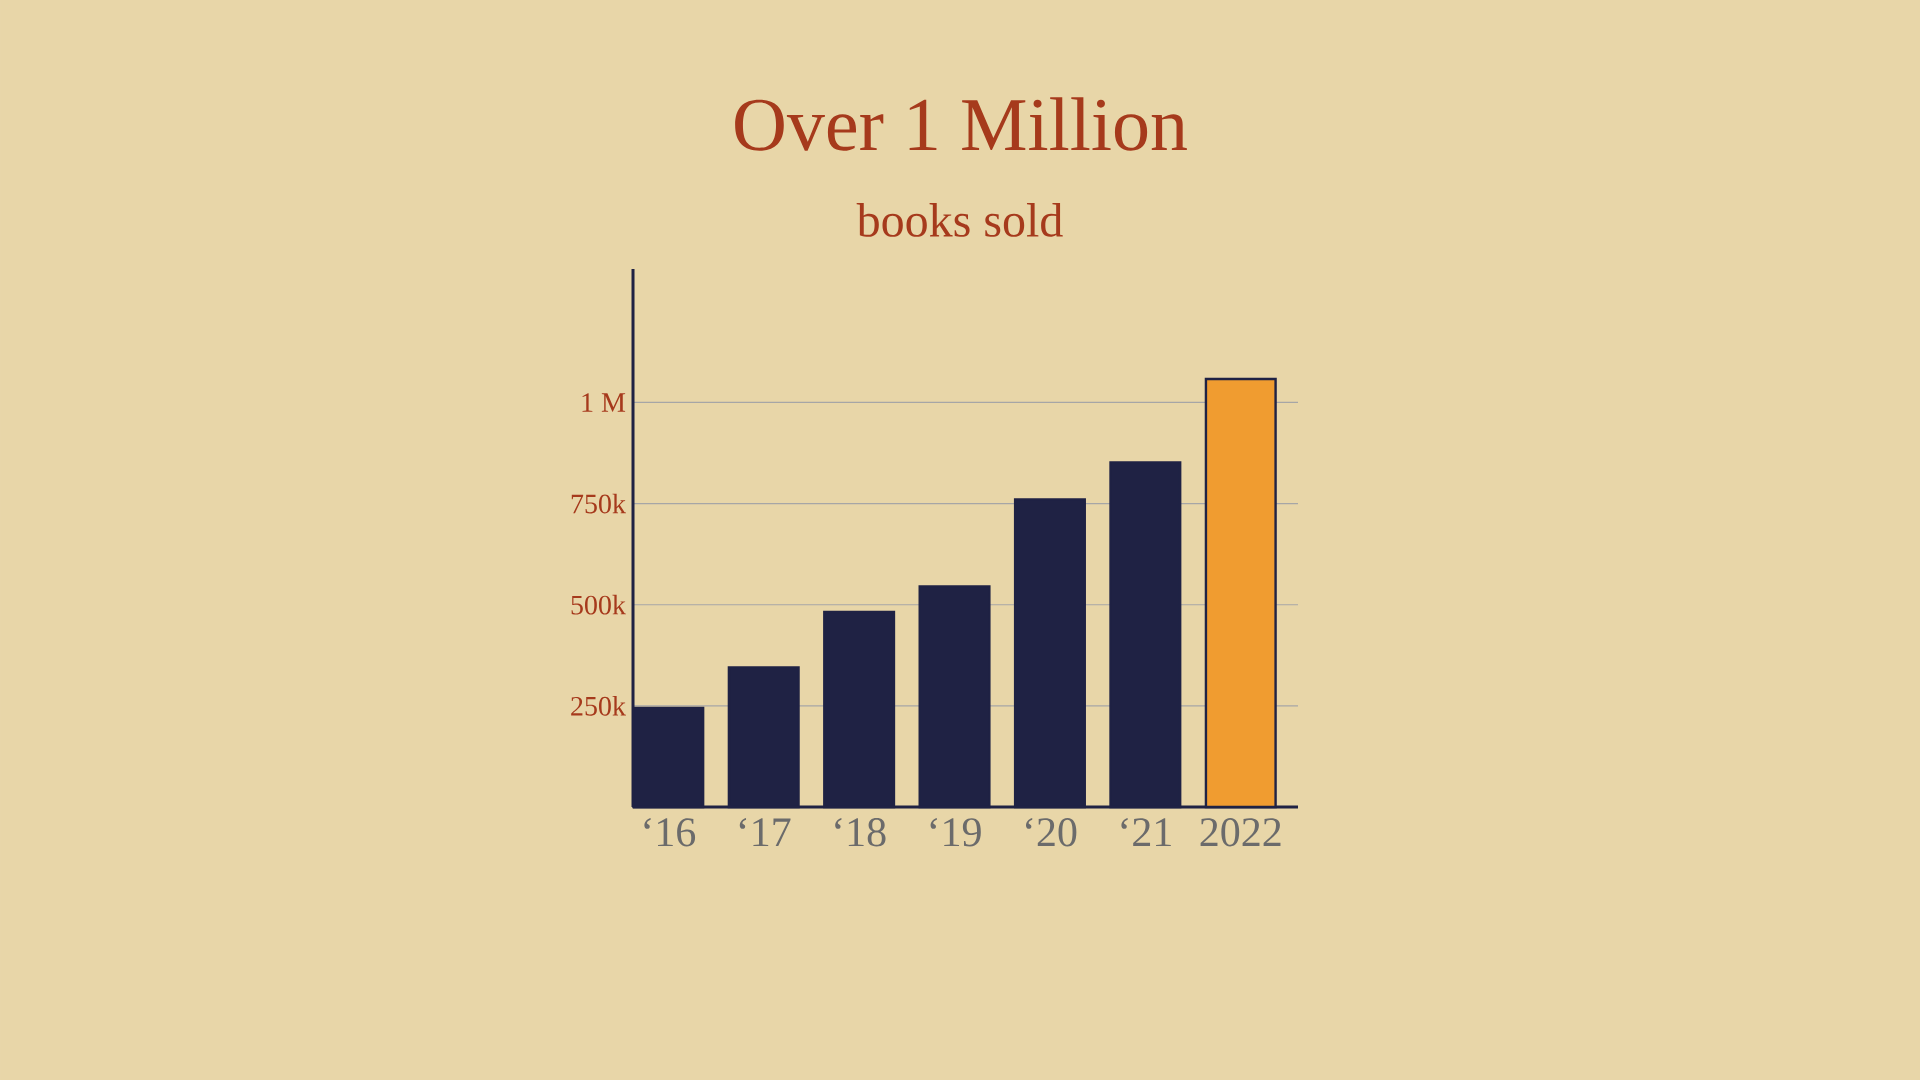  What do you see at coordinates (598, 503) in the screenshot?
I see `y-tick-label: 750k` at bounding box center [598, 503].